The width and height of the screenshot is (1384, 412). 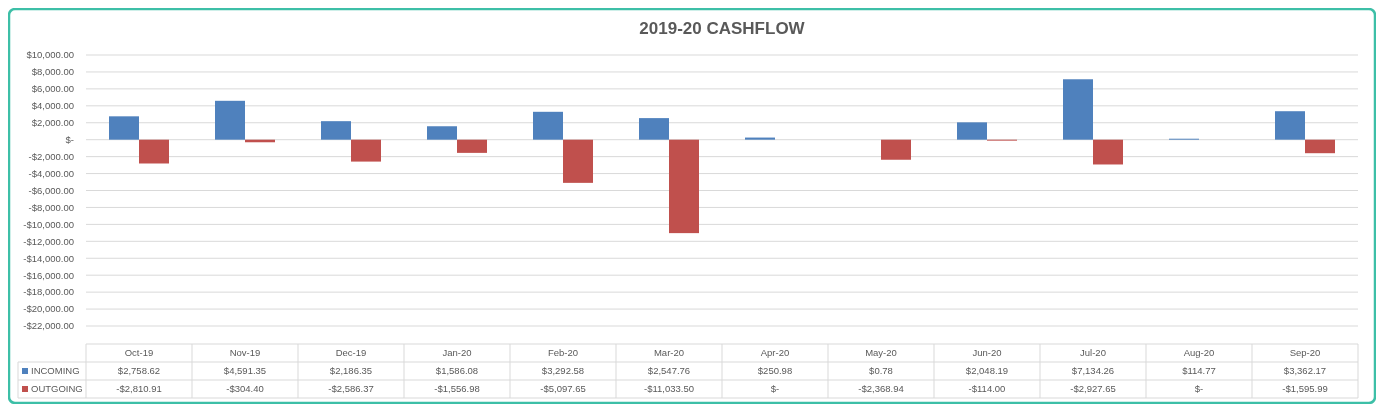 I want to click on y-tick-label: $10,000.00, so click(x=50, y=55).